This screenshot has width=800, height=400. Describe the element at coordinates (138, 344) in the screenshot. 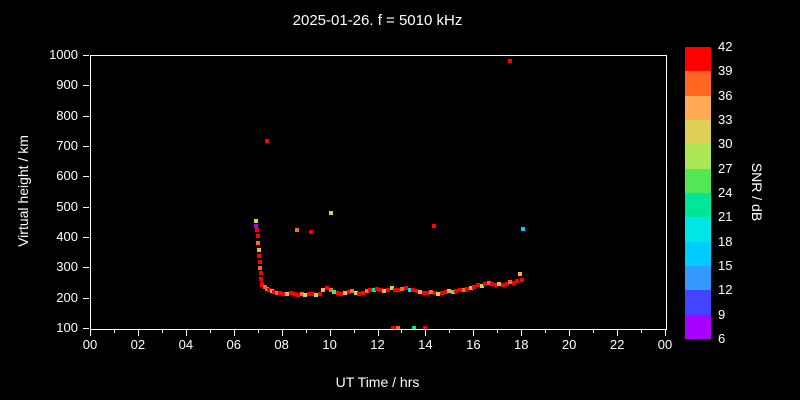

I see `x-tick-label: 02` at that location.